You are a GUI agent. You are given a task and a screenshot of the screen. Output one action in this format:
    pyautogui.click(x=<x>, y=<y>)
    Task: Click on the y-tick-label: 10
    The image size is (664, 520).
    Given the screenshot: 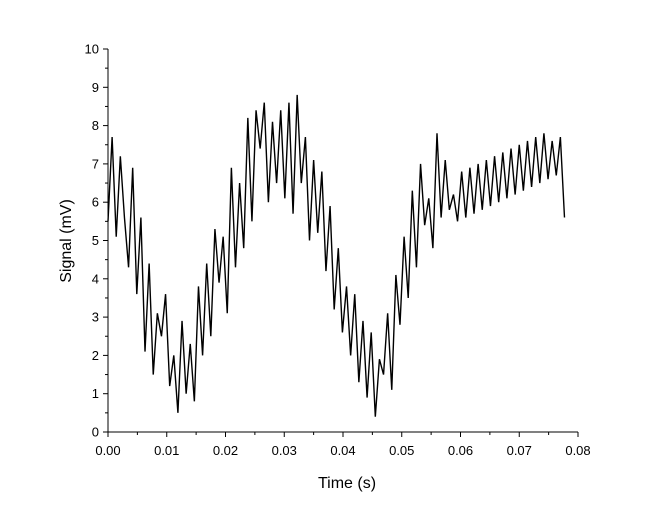 What is the action you would take?
    pyautogui.click(x=92, y=49)
    